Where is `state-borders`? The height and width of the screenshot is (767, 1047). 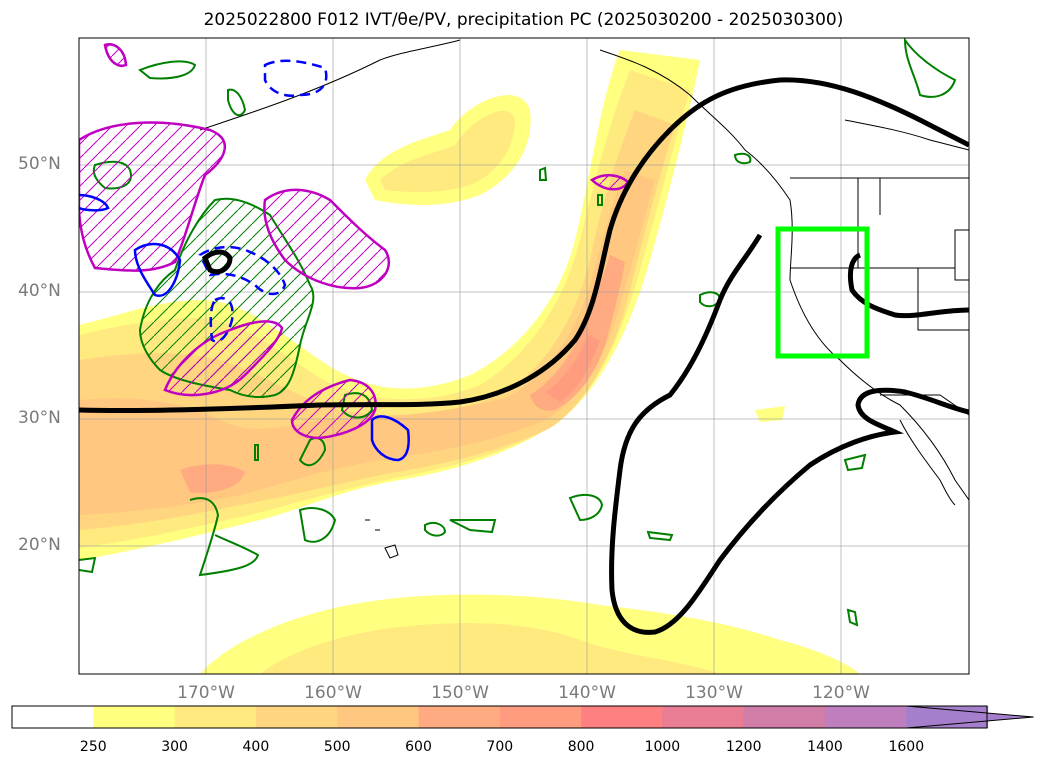
state-borders is located at coordinates (879, 254).